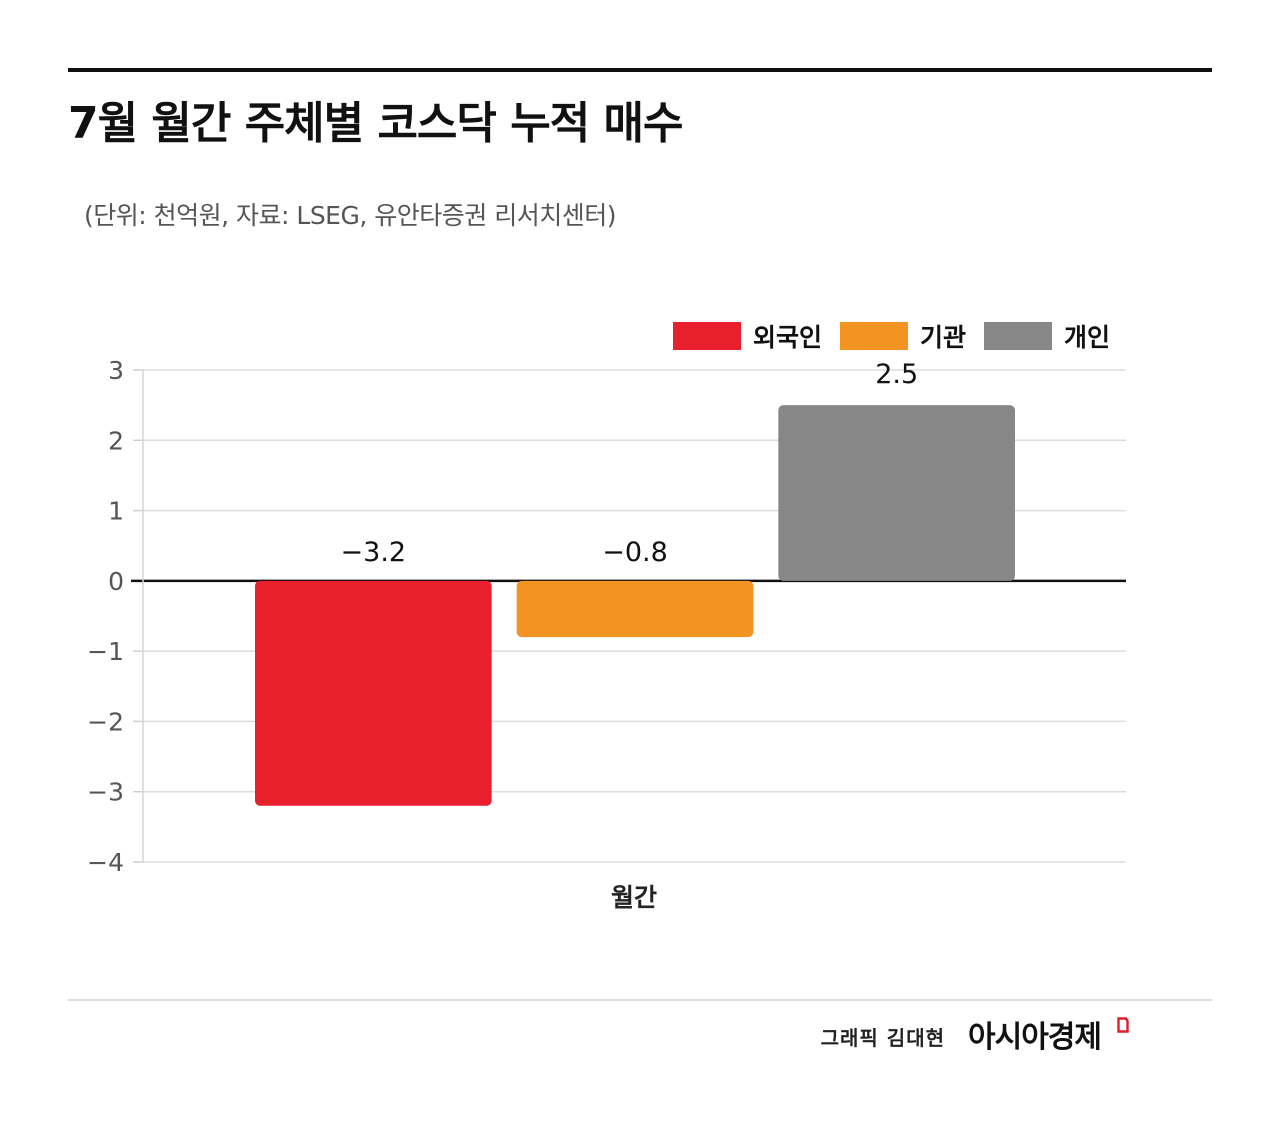 The image size is (1280, 1137). Describe the element at coordinates (640, 70) in the screenshot. I see `top-rule` at that location.